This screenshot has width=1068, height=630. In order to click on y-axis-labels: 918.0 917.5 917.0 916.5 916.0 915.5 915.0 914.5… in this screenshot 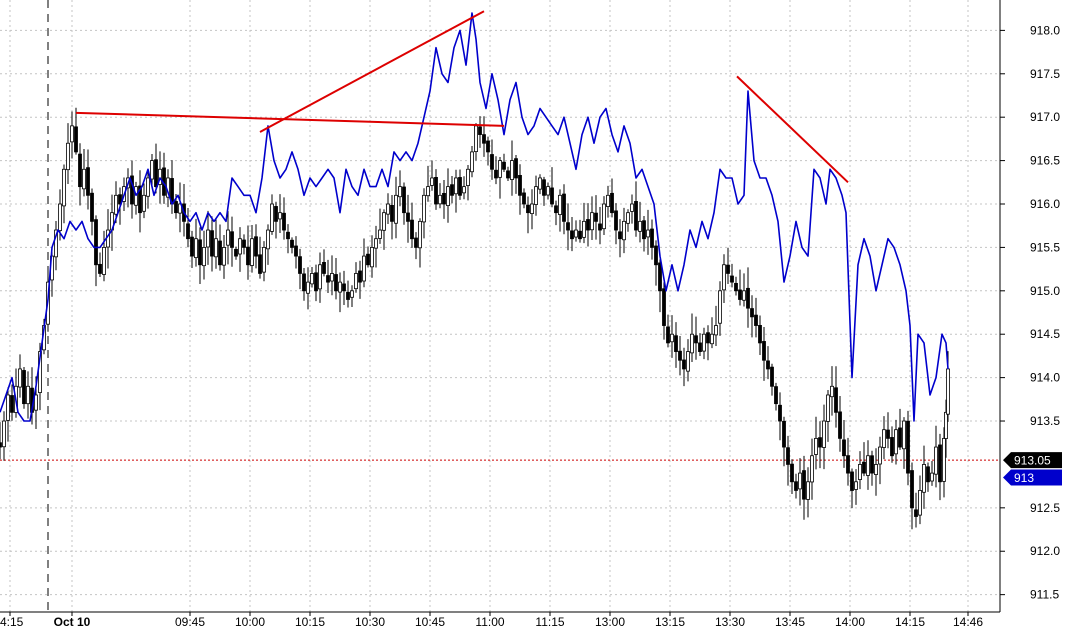, I will do `click(1030, 312)`.